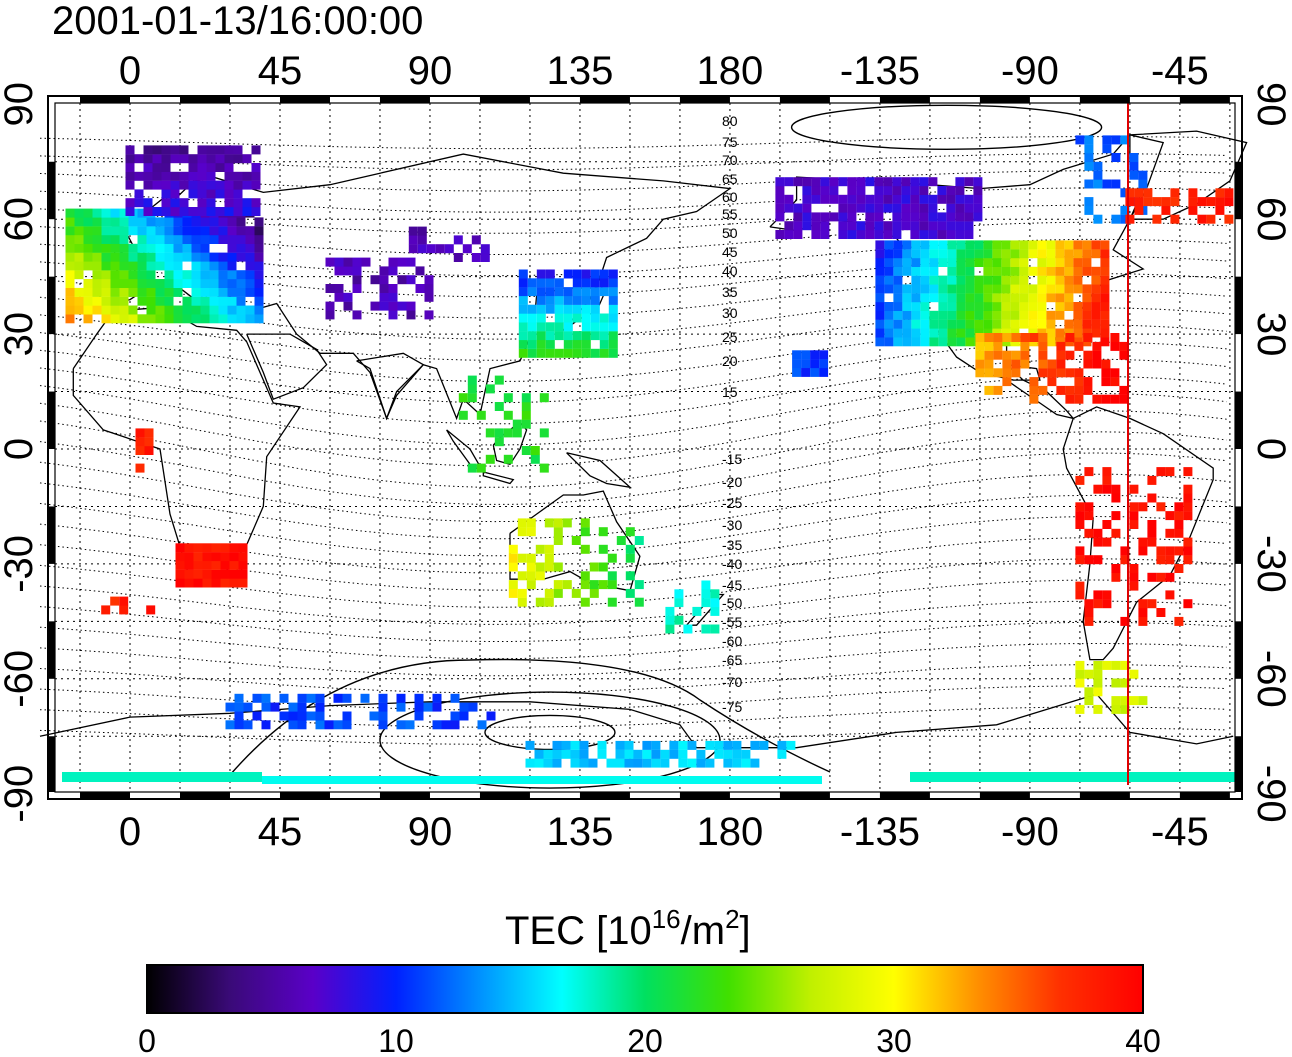 This screenshot has width=1292, height=1057. I want to click on lat-label-left: 90, so click(20, 104).